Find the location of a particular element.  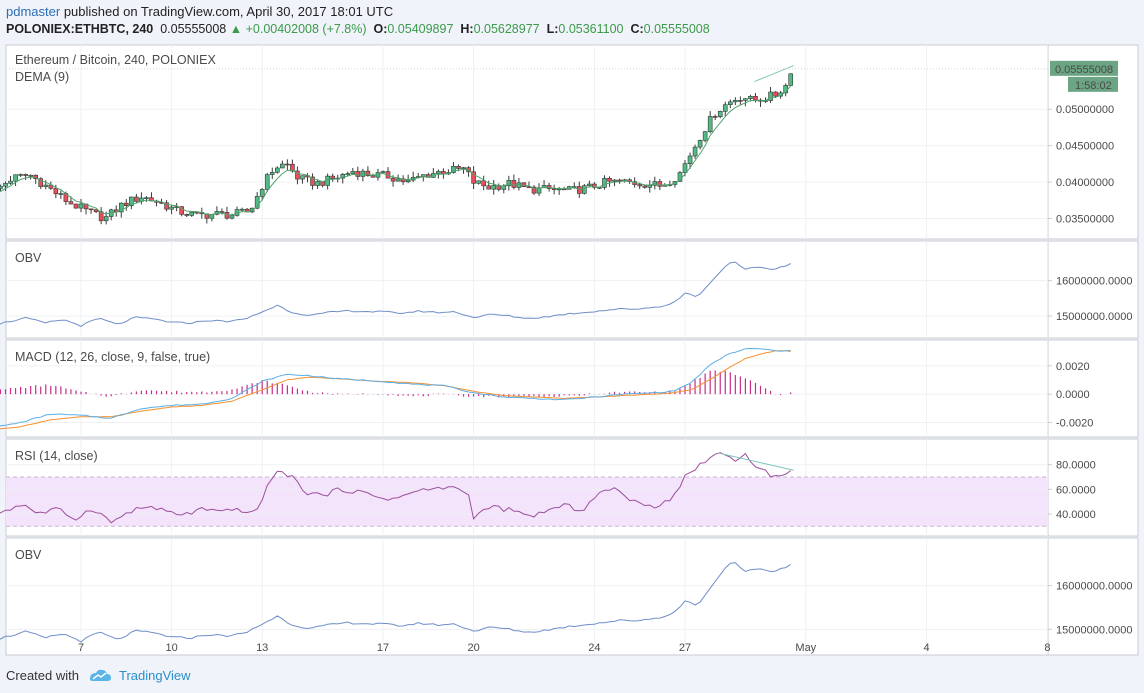

footer: Created with TradingView is located at coordinates (98, 675).